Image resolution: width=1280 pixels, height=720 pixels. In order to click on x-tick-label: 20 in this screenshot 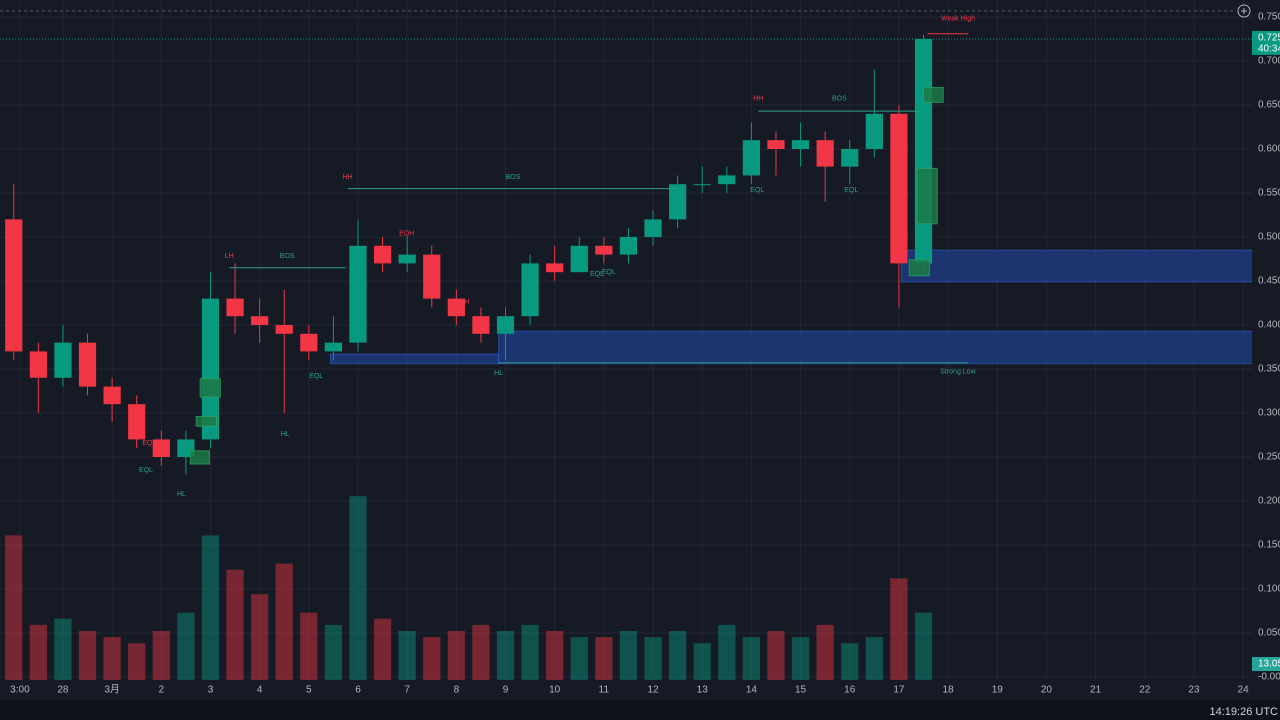, I will do `click(1047, 690)`.